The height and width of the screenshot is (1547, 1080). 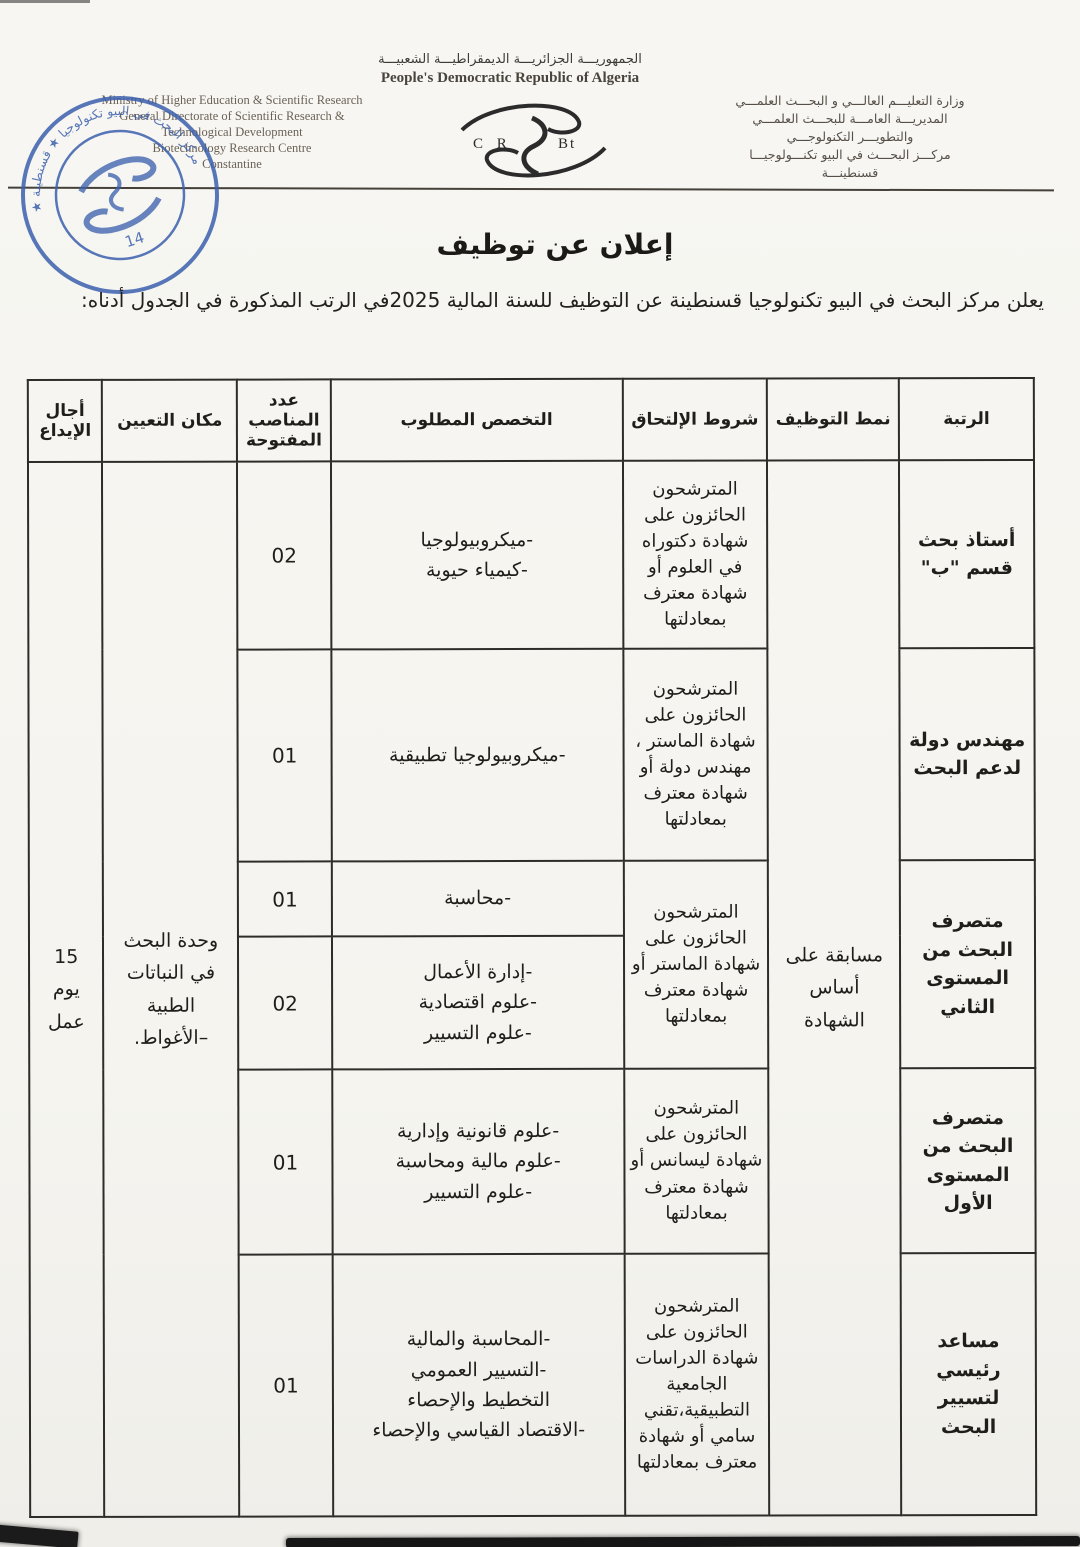 I want to click on rank-cell: مهندس دولة لدعم البحث, so click(x=967, y=754).